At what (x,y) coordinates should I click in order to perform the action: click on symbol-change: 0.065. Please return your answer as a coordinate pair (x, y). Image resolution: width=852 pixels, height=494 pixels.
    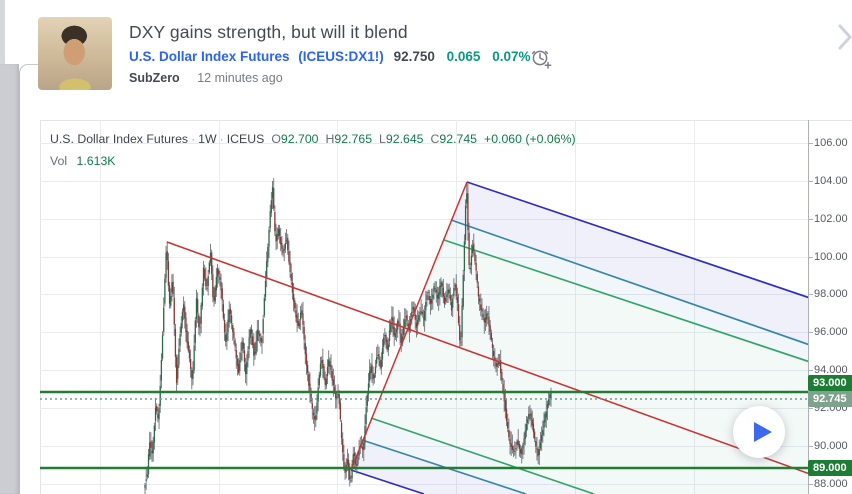
    Looking at the image, I should click on (463, 56).